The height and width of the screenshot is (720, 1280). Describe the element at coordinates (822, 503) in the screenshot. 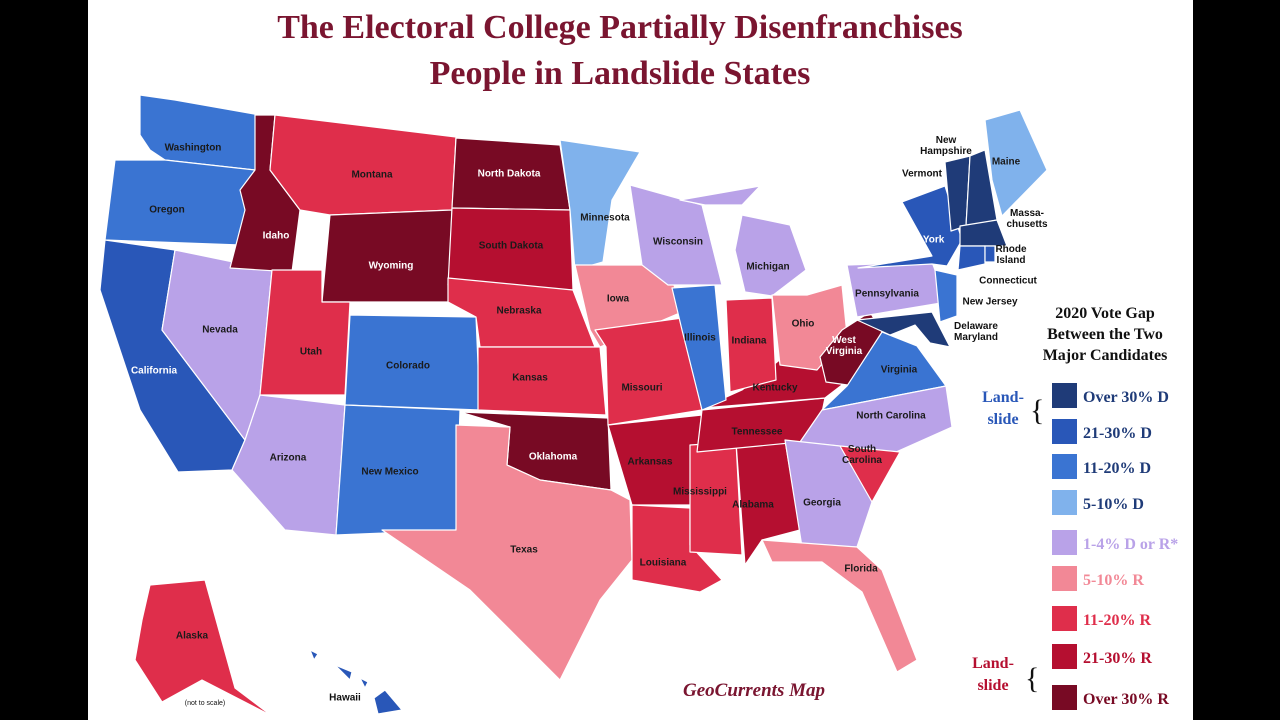

I see `state-label: Georgia` at that location.